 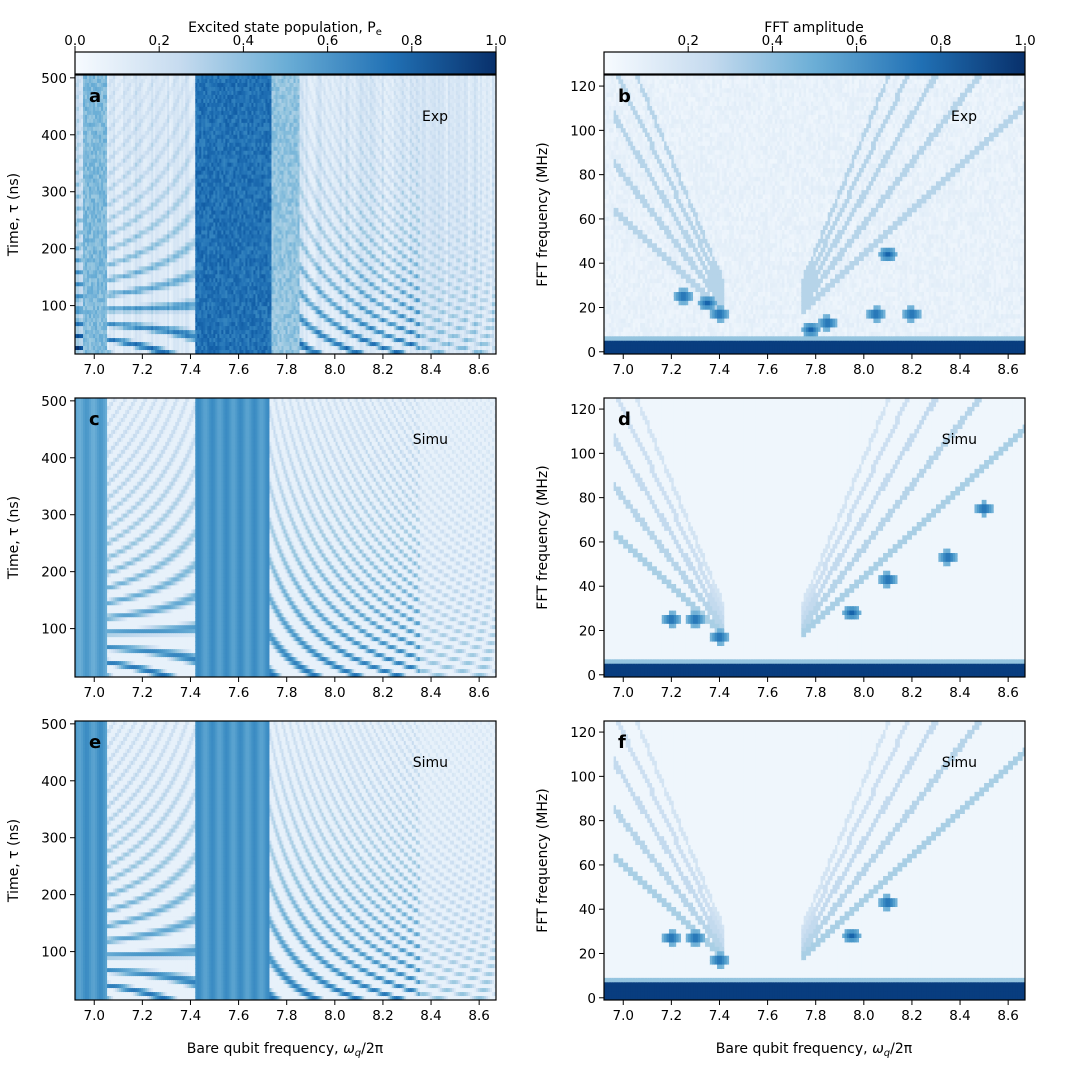 I want to click on colorbar-right-tick-label: 1.0, so click(x=1024, y=41).